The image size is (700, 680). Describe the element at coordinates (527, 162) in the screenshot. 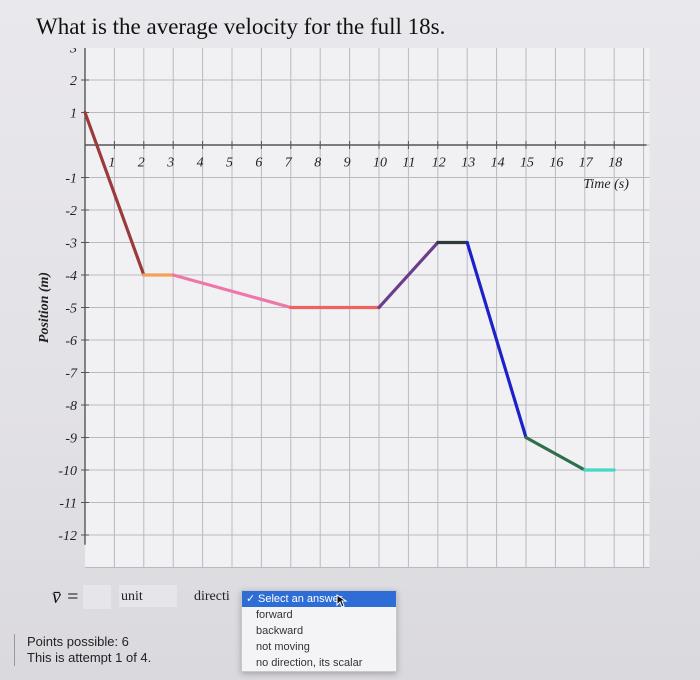

I see `x-tick-label: 15` at that location.